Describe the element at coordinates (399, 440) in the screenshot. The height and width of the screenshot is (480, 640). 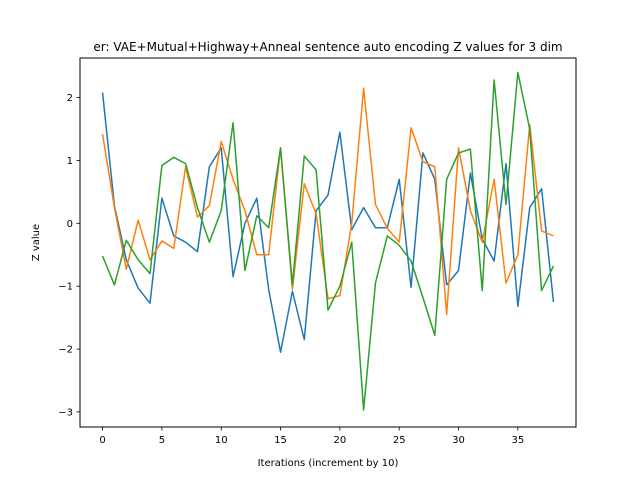
I see `x-tick-label: 25` at that location.